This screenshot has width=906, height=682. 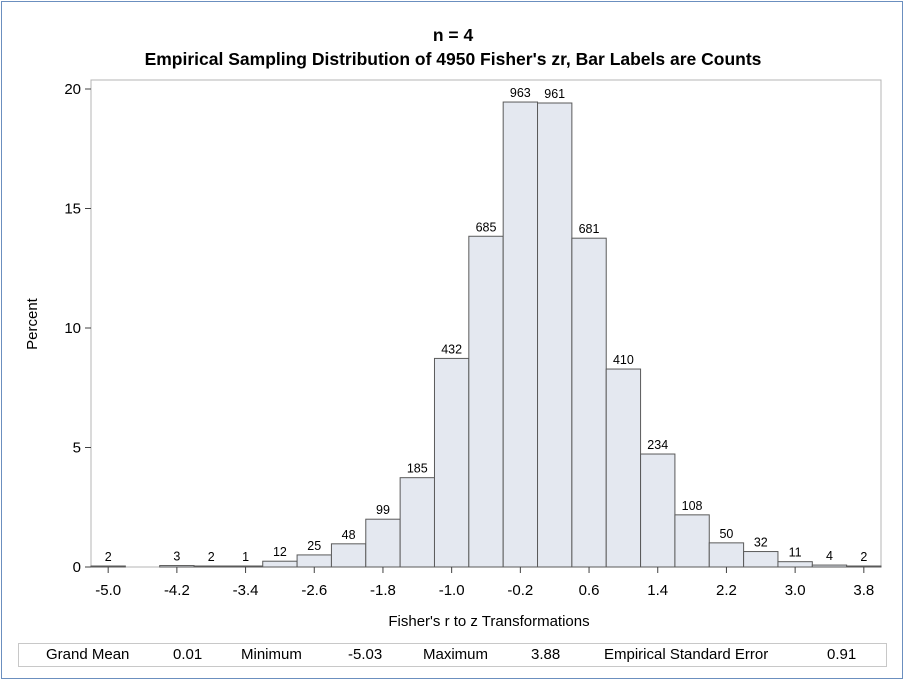 I want to click on bar-count-label: 961, so click(x=554, y=94).